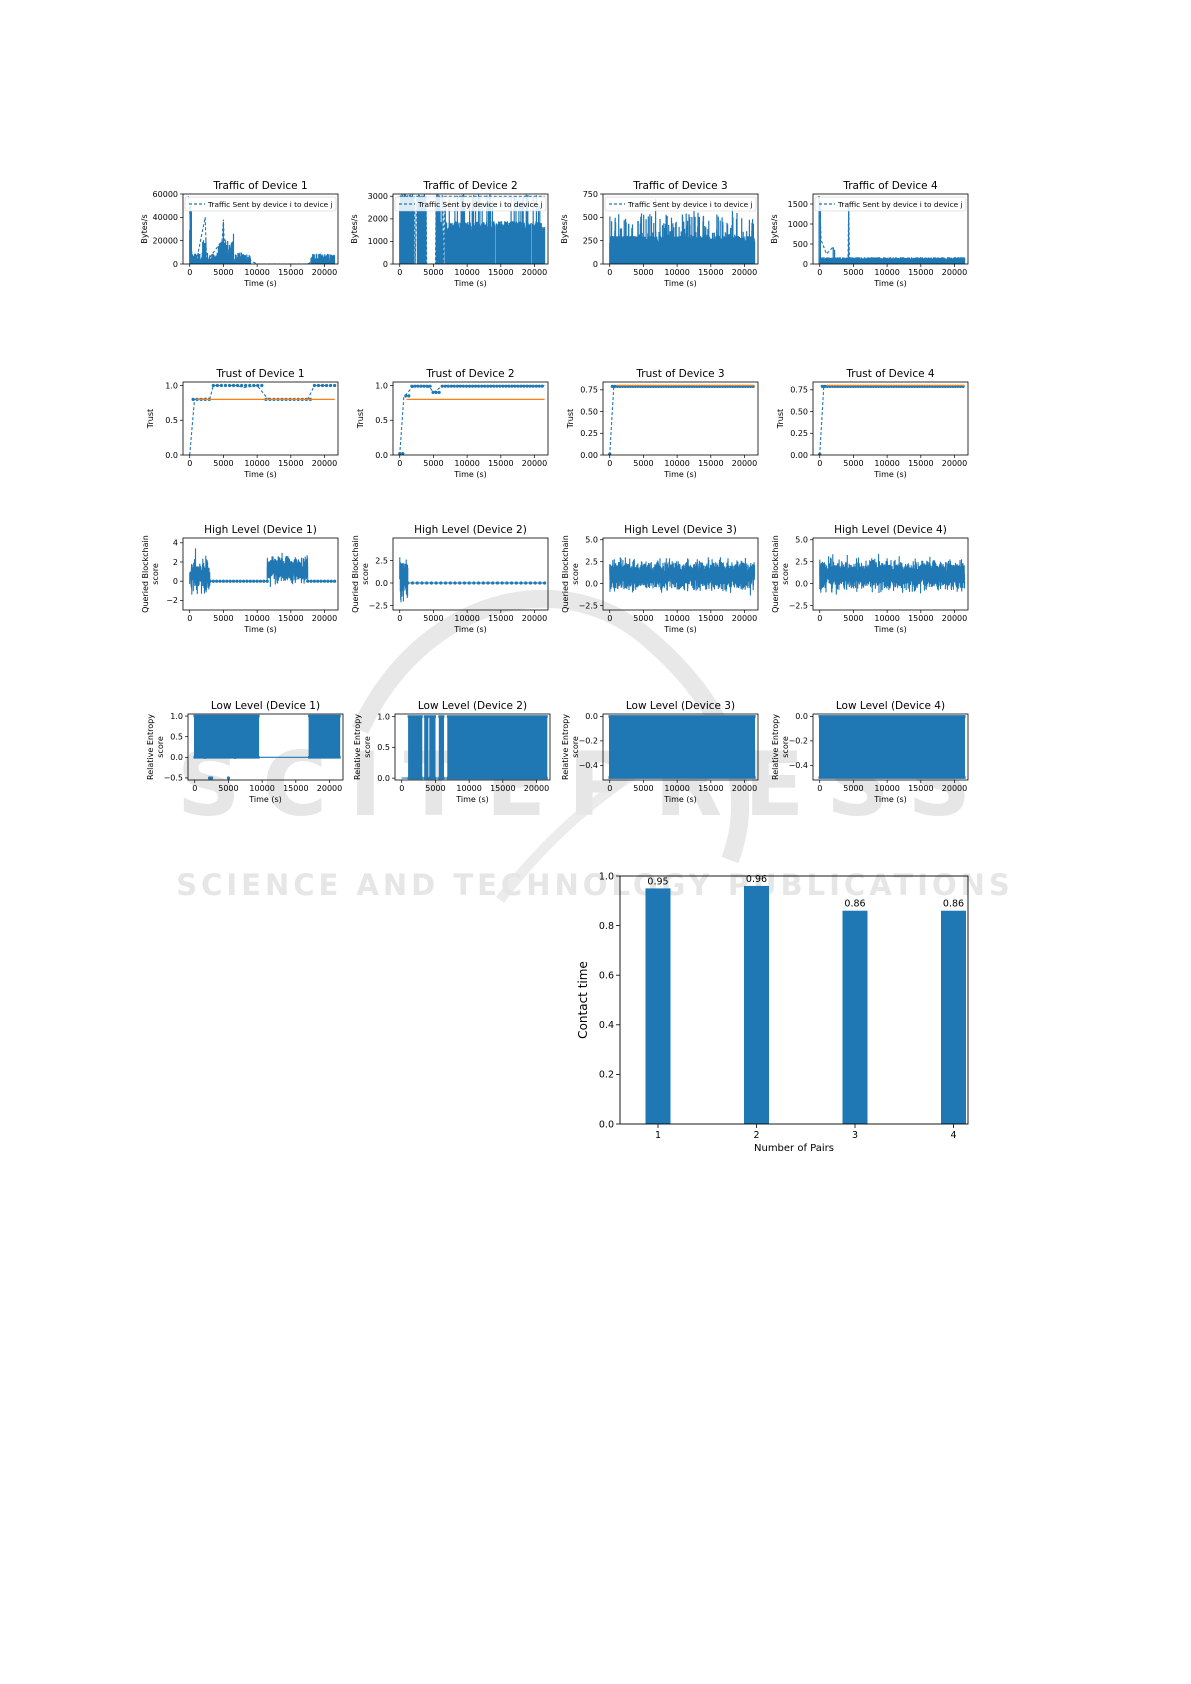 The height and width of the screenshot is (1684, 1191). Describe the element at coordinates (780, 419) in the screenshot. I see `y-axis-label: Trust` at that location.